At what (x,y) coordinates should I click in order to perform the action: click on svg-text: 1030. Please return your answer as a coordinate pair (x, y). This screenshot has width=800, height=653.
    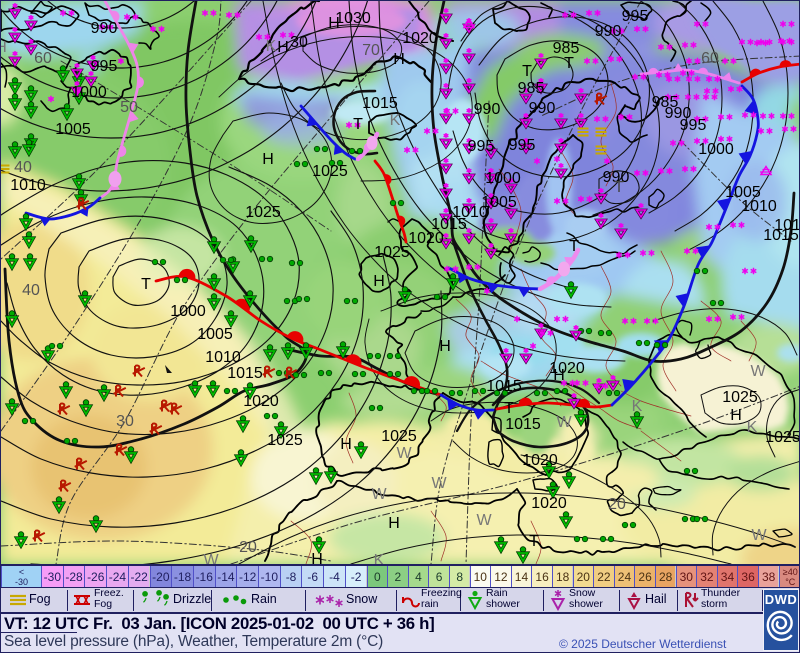
    Looking at the image, I should click on (353, 18).